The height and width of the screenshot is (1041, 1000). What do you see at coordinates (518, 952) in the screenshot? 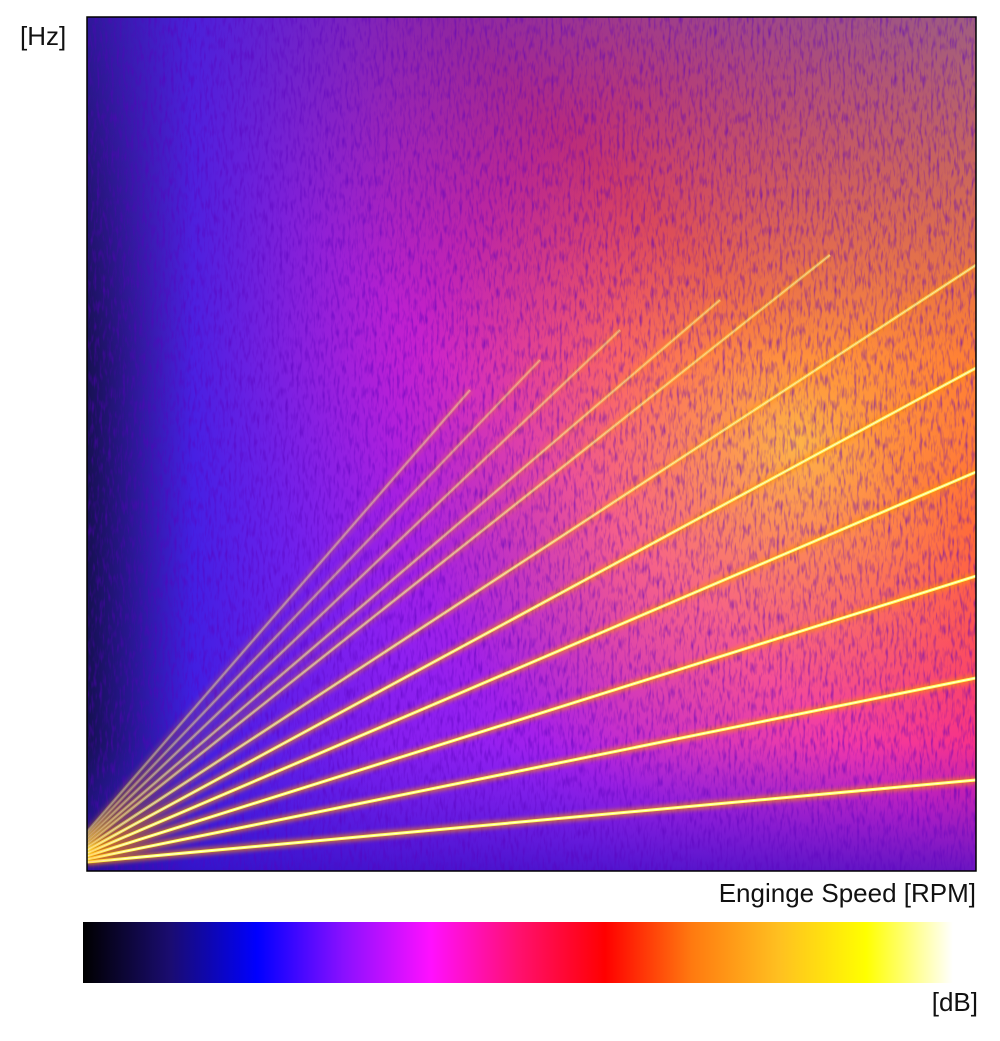
I see `colorbar` at bounding box center [518, 952].